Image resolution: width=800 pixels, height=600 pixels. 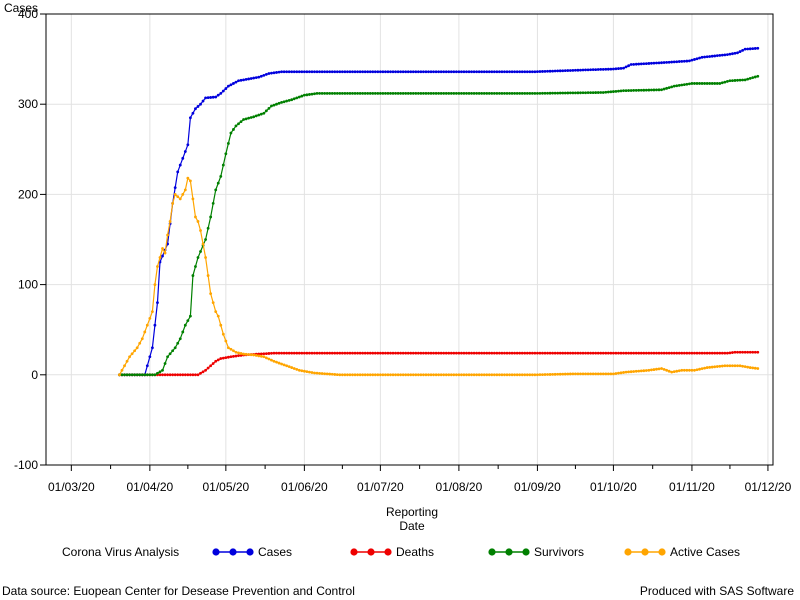 What do you see at coordinates (768, 487) in the screenshot?
I see `x-tick-label: 01/12/20` at bounding box center [768, 487].